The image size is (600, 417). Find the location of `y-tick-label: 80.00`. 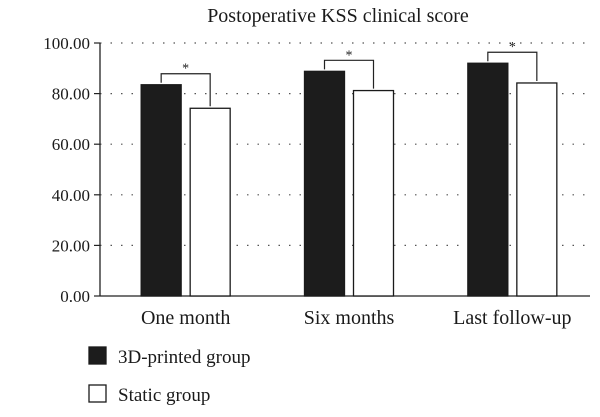

y-tick-label: 80.00 is located at coordinates (71, 94).